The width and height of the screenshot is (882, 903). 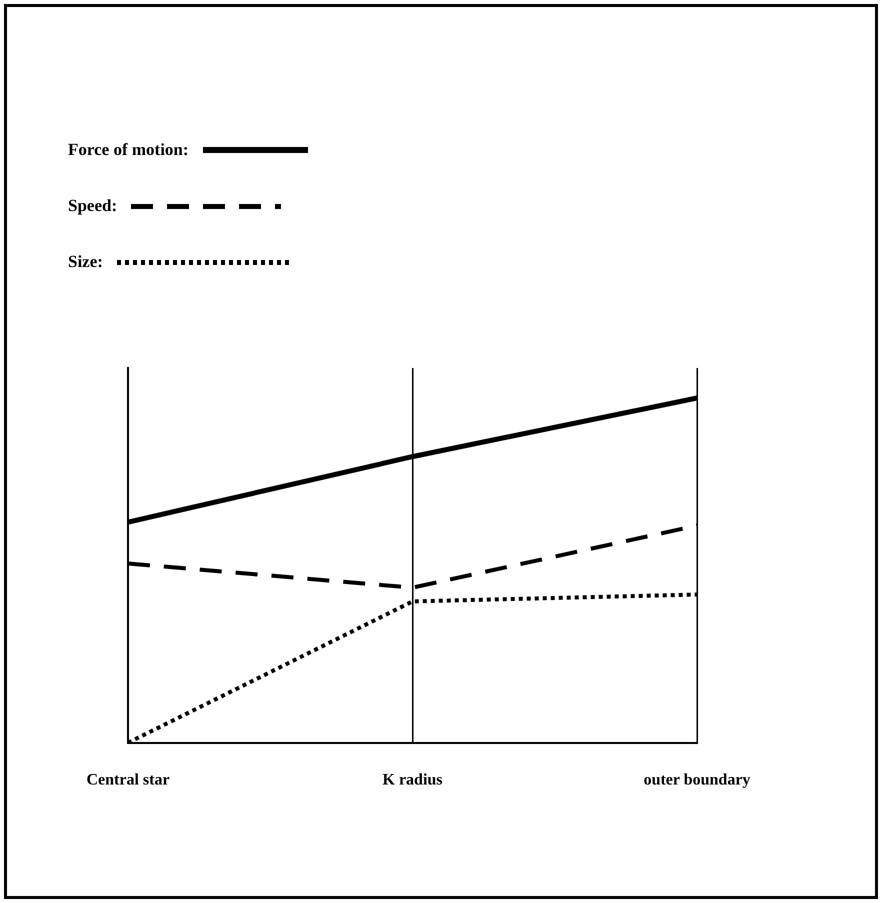 What do you see at coordinates (697, 780) in the screenshot?
I see `x-tick-label: outer boundary` at bounding box center [697, 780].